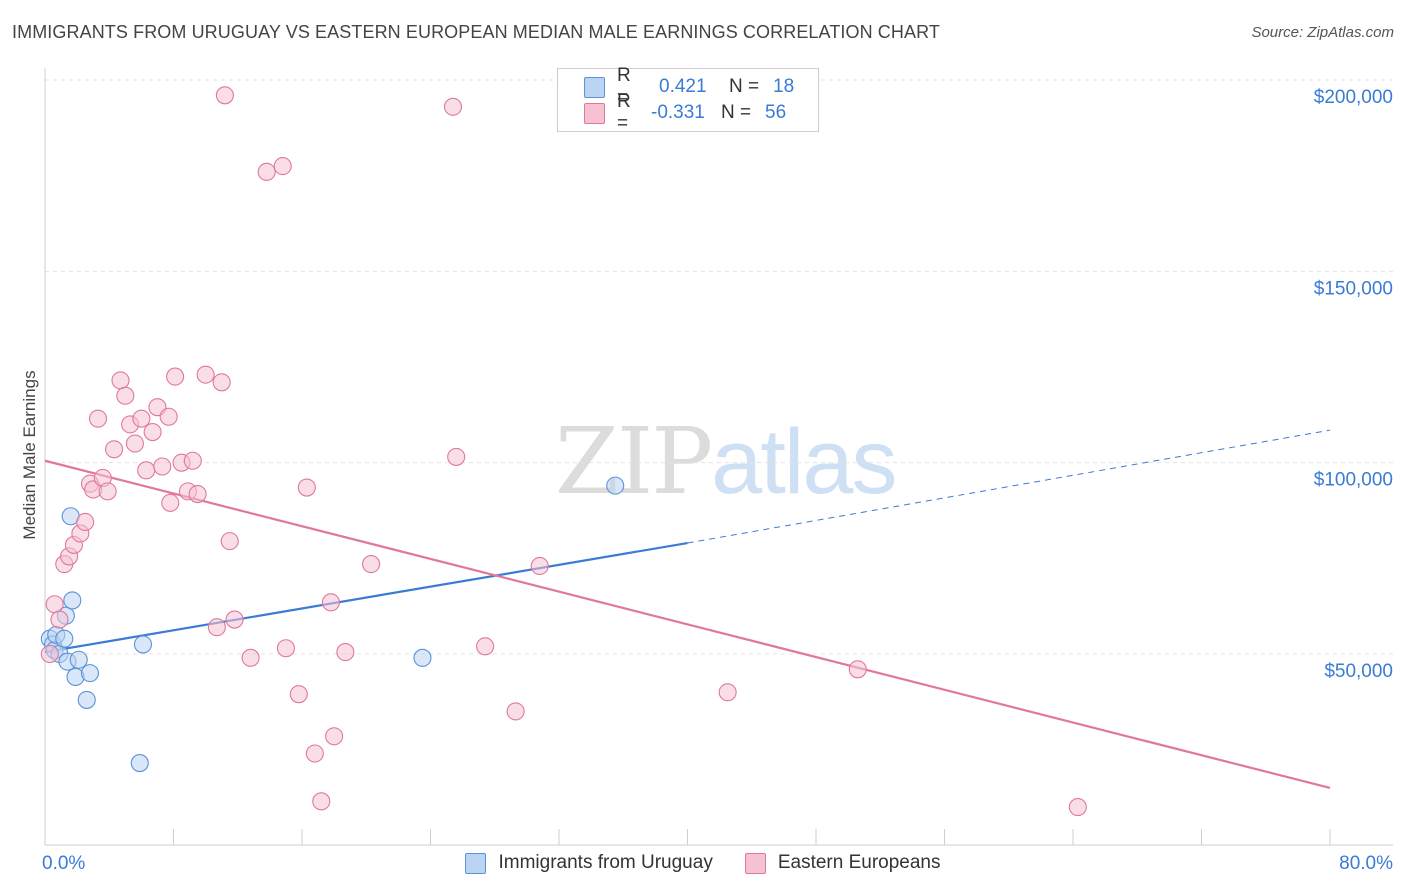 The width and height of the screenshot is (1406, 892). Describe the element at coordinates (678, 112) in the screenshot. I see `legend-r-value: -0.331` at that location.